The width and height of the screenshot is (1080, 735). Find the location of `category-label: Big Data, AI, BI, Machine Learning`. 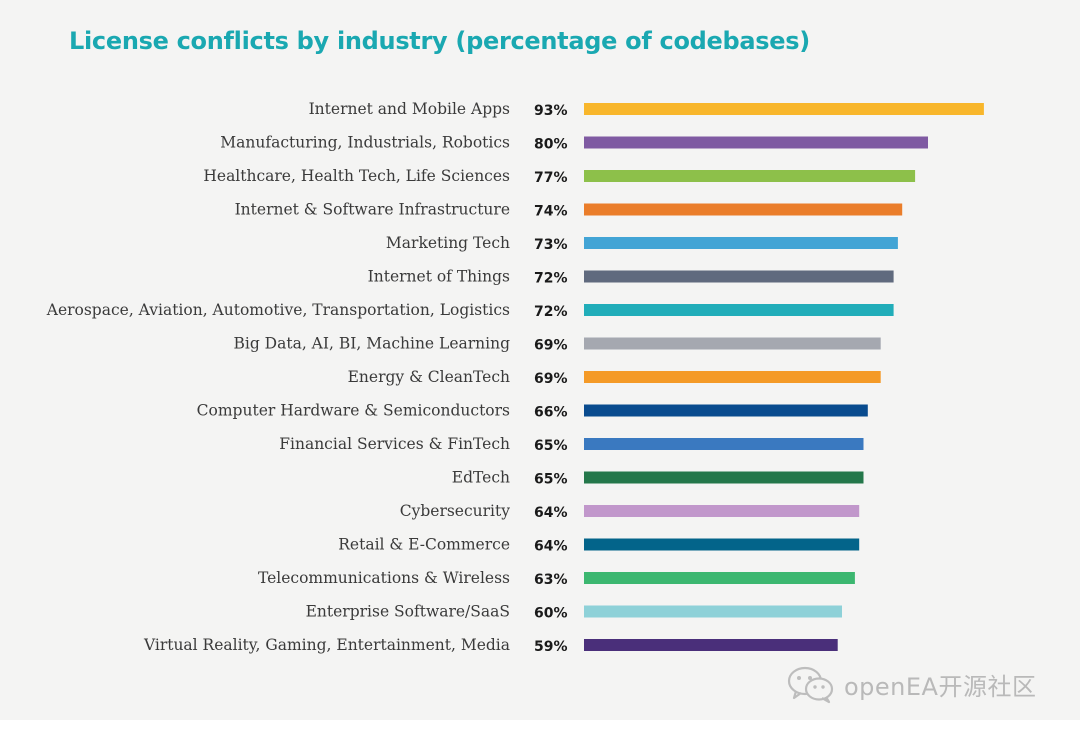

category-label: Big Data, AI, BI, Machine Learning is located at coordinates (371, 344).